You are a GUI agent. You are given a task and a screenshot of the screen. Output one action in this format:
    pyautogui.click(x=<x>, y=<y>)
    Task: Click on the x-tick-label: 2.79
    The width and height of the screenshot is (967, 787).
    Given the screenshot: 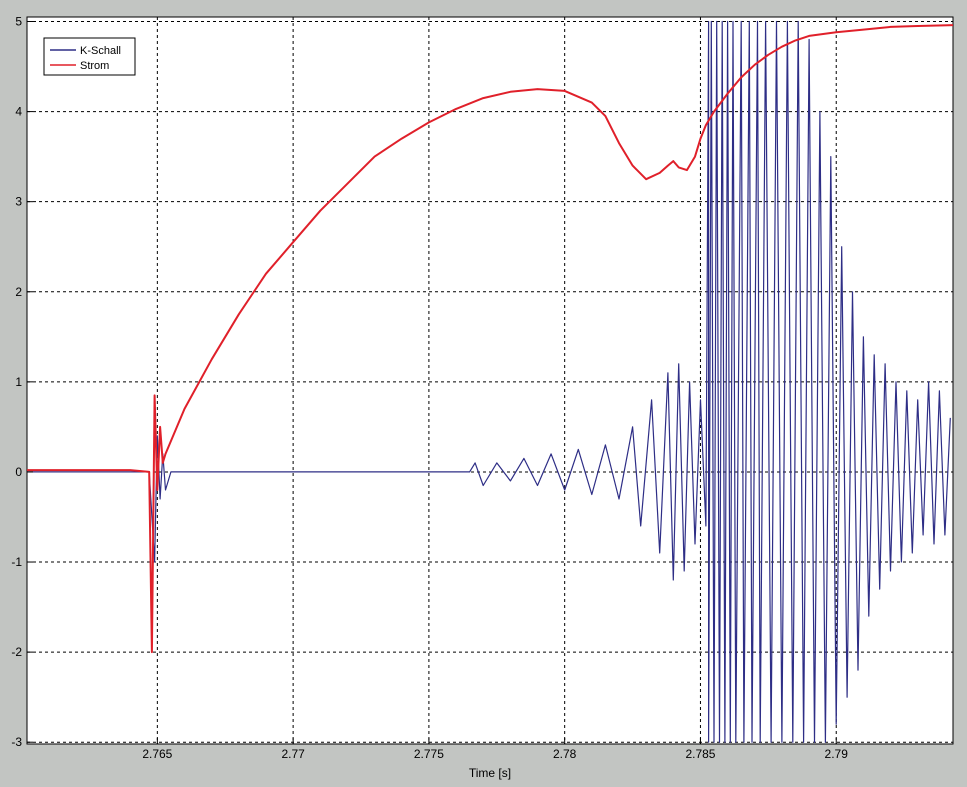 What is the action you would take?
    pyautogui.click(x=837, y=754)
    